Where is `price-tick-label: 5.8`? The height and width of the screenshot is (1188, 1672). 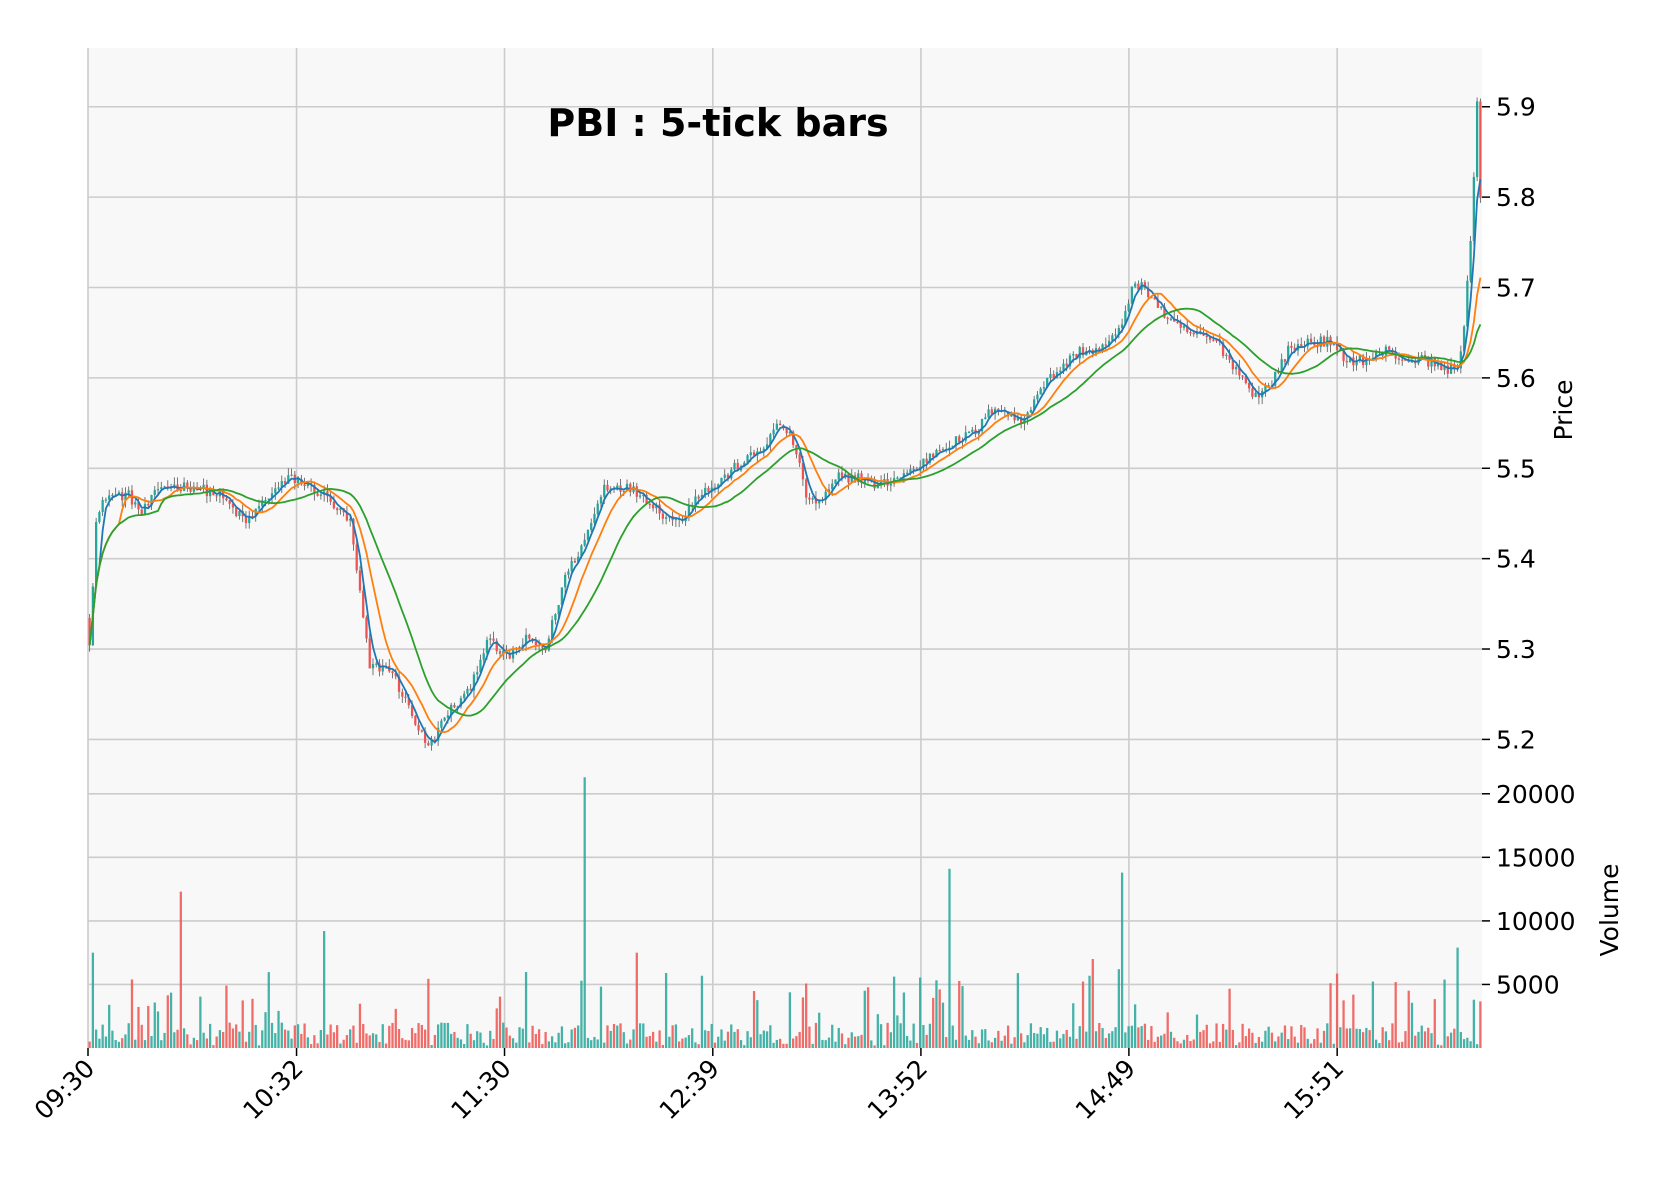 price-tick-label: 5.8 is located at coordinates (1516, 197).